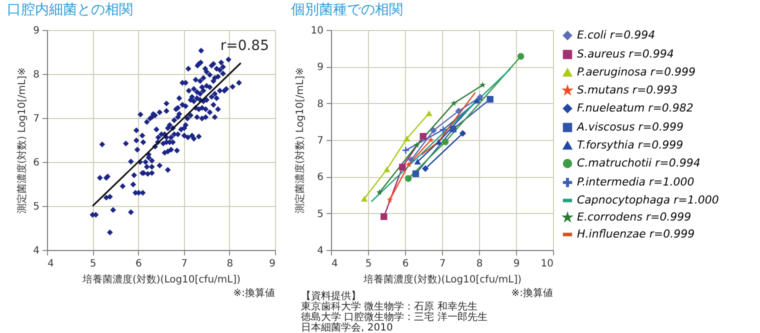  Describe the element at coordinates (347, 10) in the screenshot. I see `chart-title: 個別菌種での相関` at that location.